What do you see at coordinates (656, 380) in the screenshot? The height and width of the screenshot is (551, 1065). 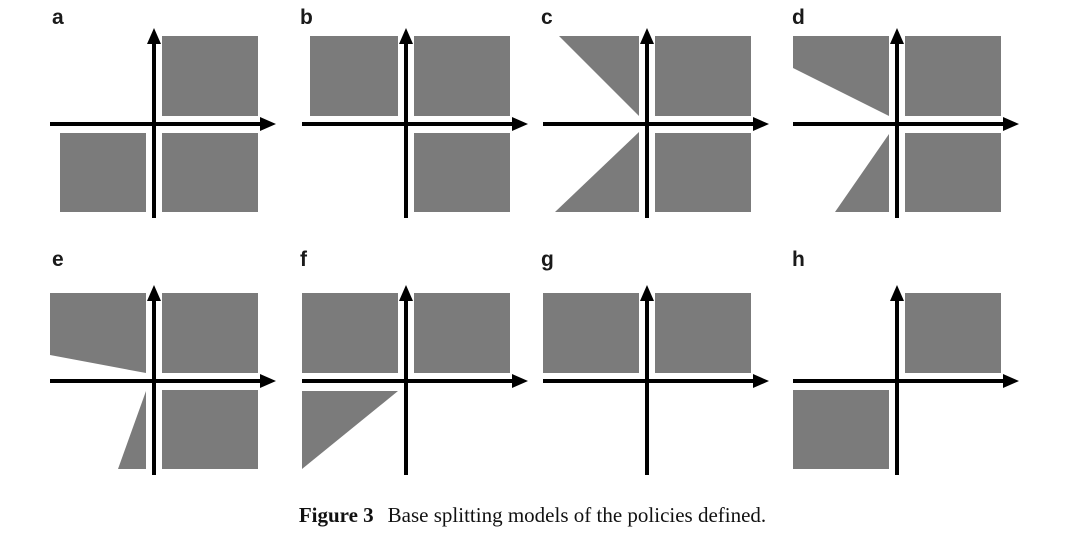 I see `panel-g` at bounding box center [656, 380].